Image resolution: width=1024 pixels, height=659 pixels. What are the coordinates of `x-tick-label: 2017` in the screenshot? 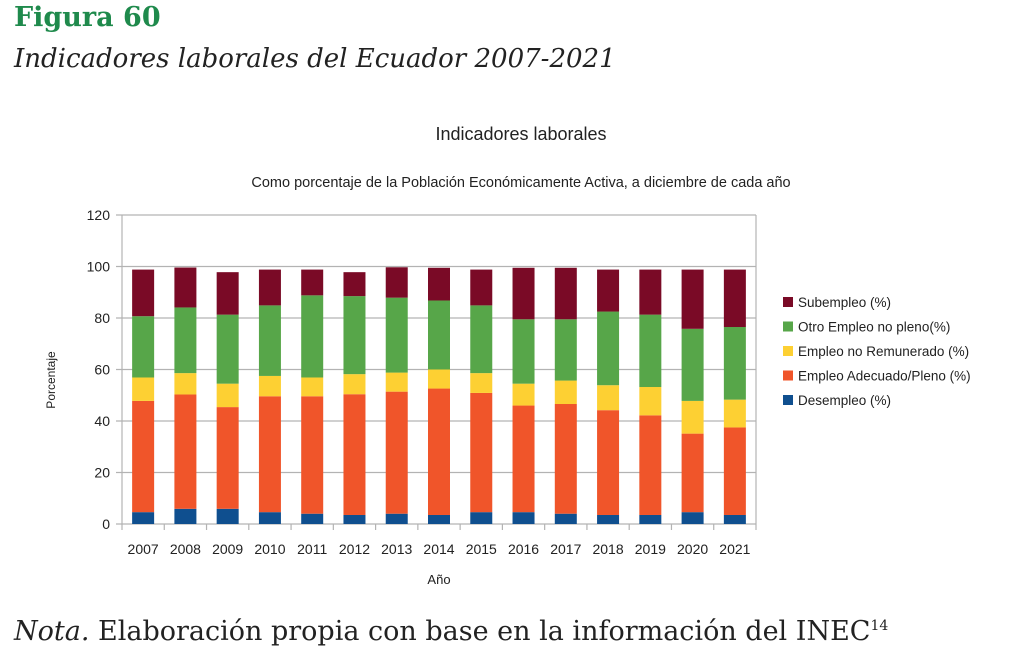 It's located at (565, 549).